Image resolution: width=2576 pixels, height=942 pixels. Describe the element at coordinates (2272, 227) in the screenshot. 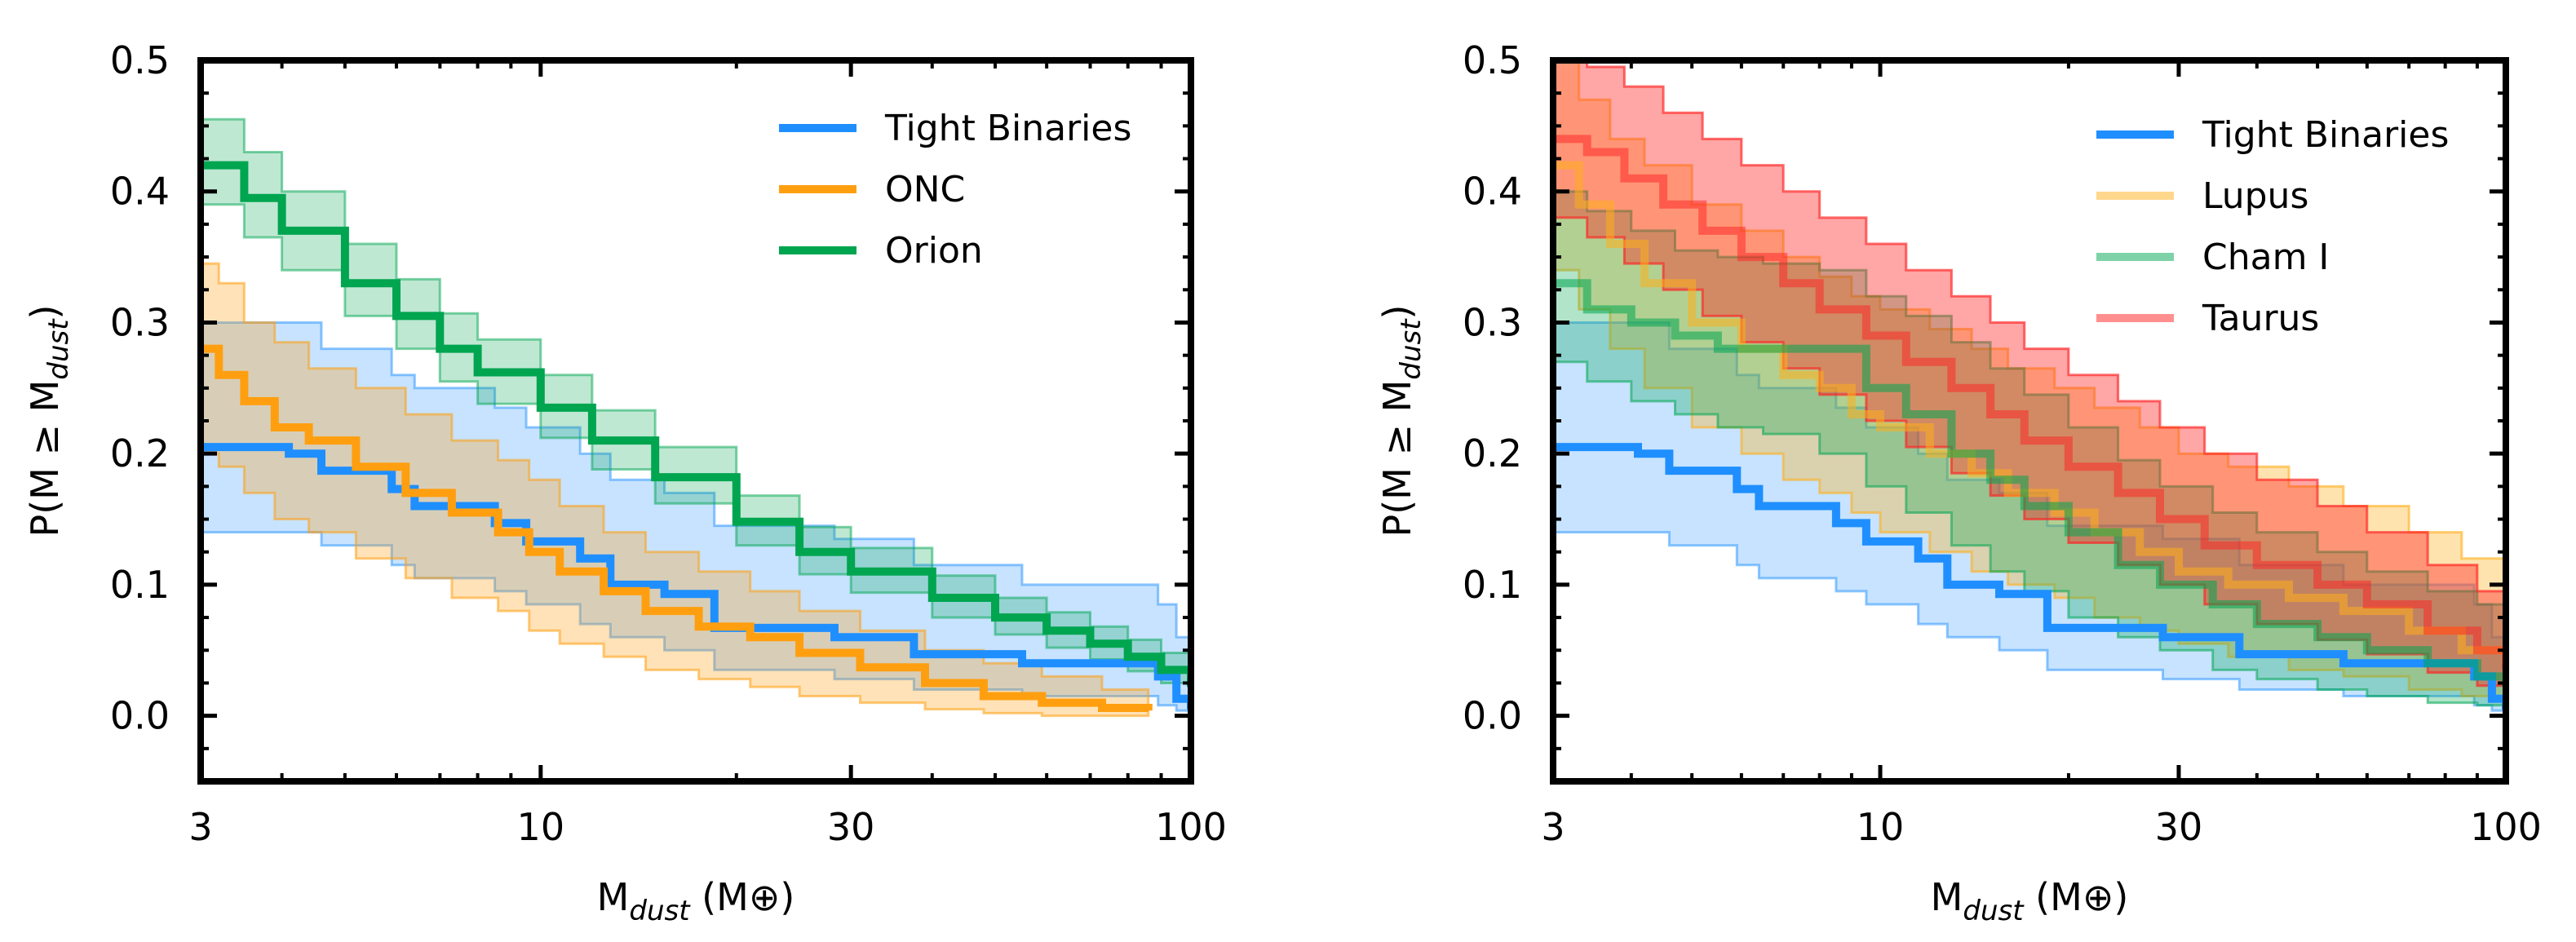

I see `legend: Tight Binaries Lupus Cham I Taurus` at that location.